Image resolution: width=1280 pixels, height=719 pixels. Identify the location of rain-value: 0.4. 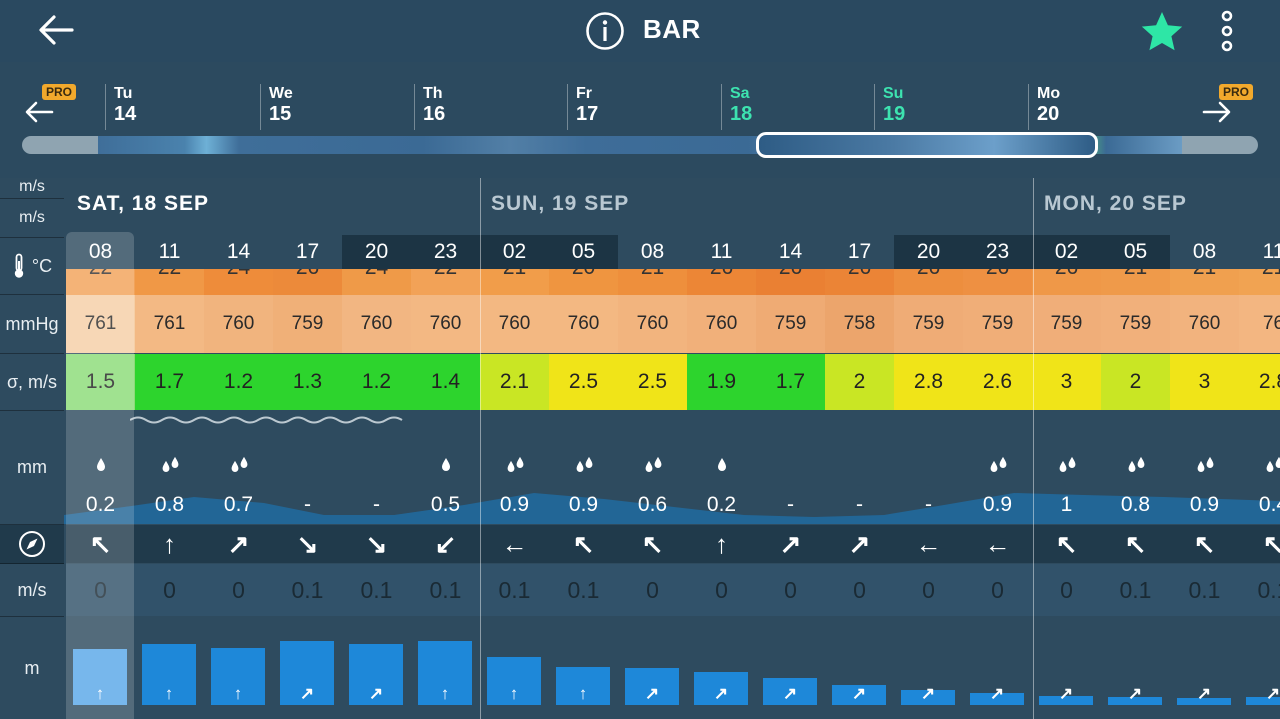
(1269, 504).